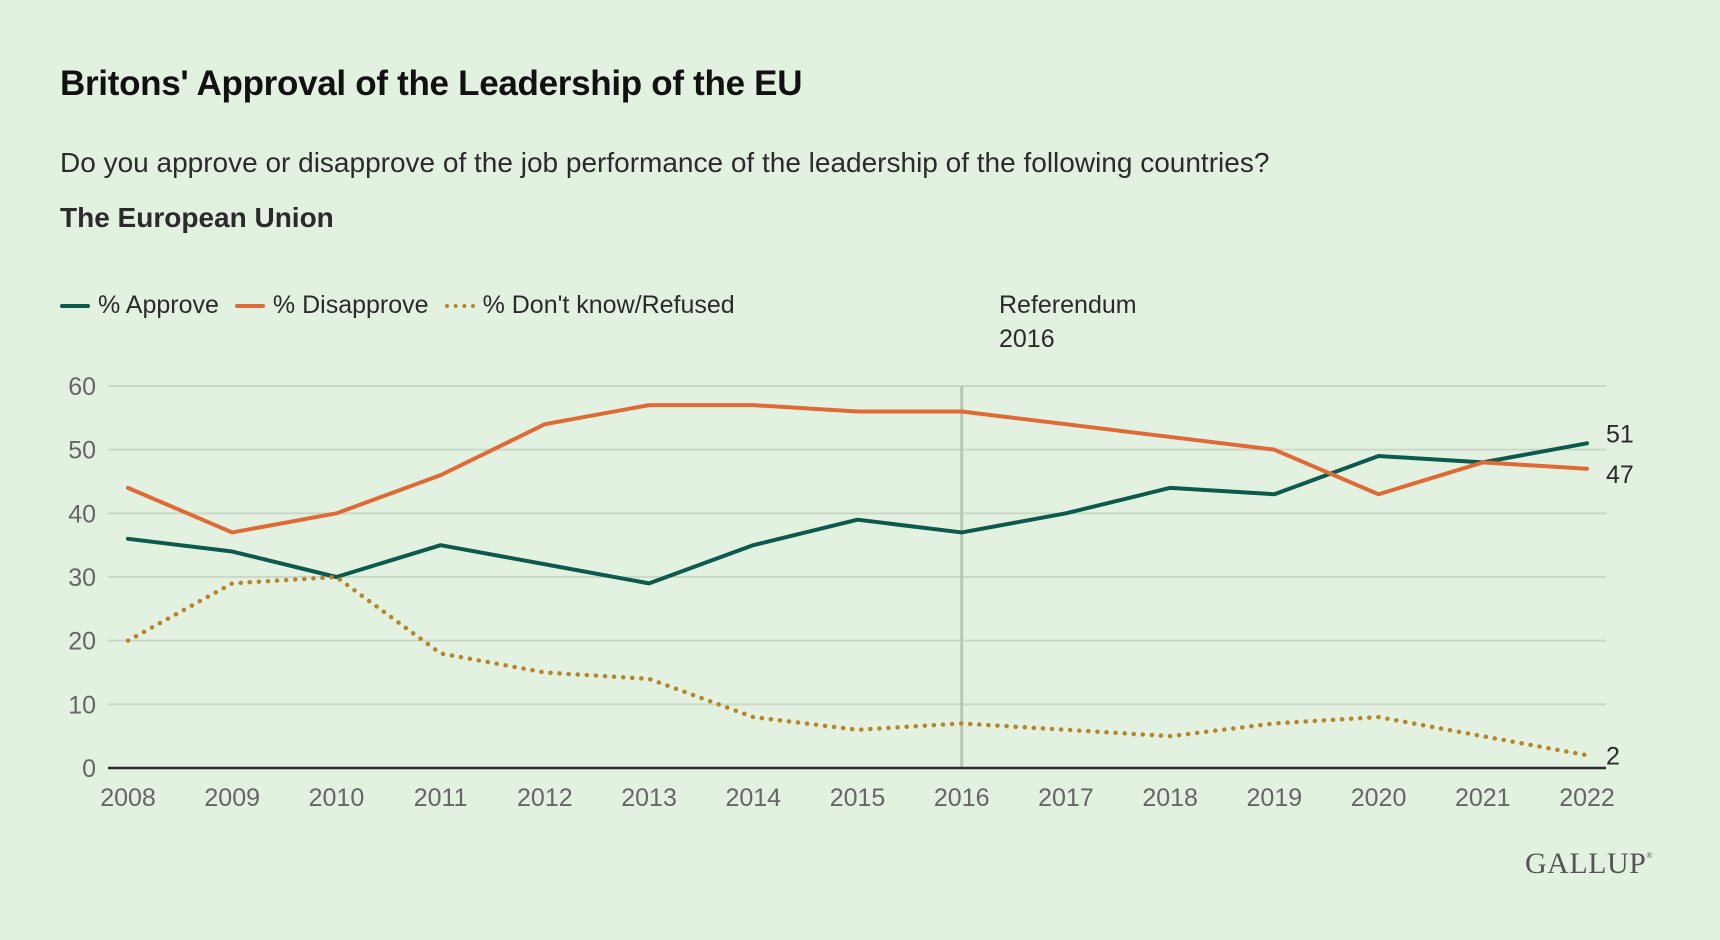 The width and height of the screenshot is (1720, 940). What do you see at coordinates (337, 798) in the screenshot?
I see `x-tick-label: 2010` at bounding box center [337, 798].